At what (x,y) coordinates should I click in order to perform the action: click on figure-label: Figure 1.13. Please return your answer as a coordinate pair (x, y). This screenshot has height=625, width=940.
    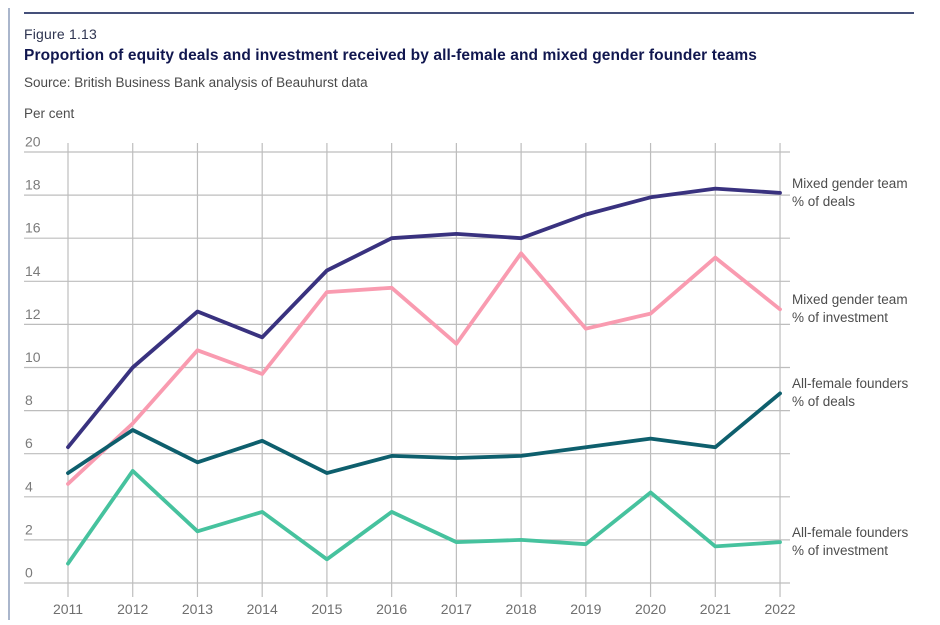
    Looking at the image, I should click on (61, 34).